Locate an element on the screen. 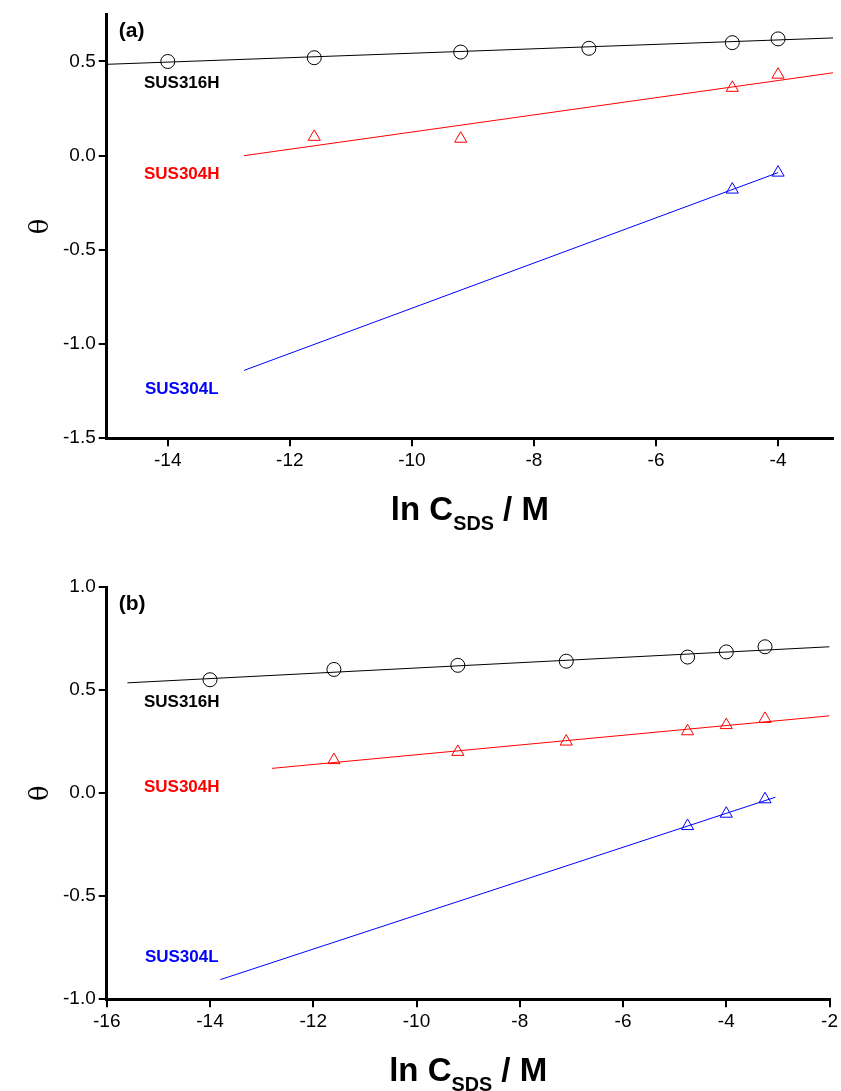  y-tick-label: -1.5 is located at coordinates (79, 437).